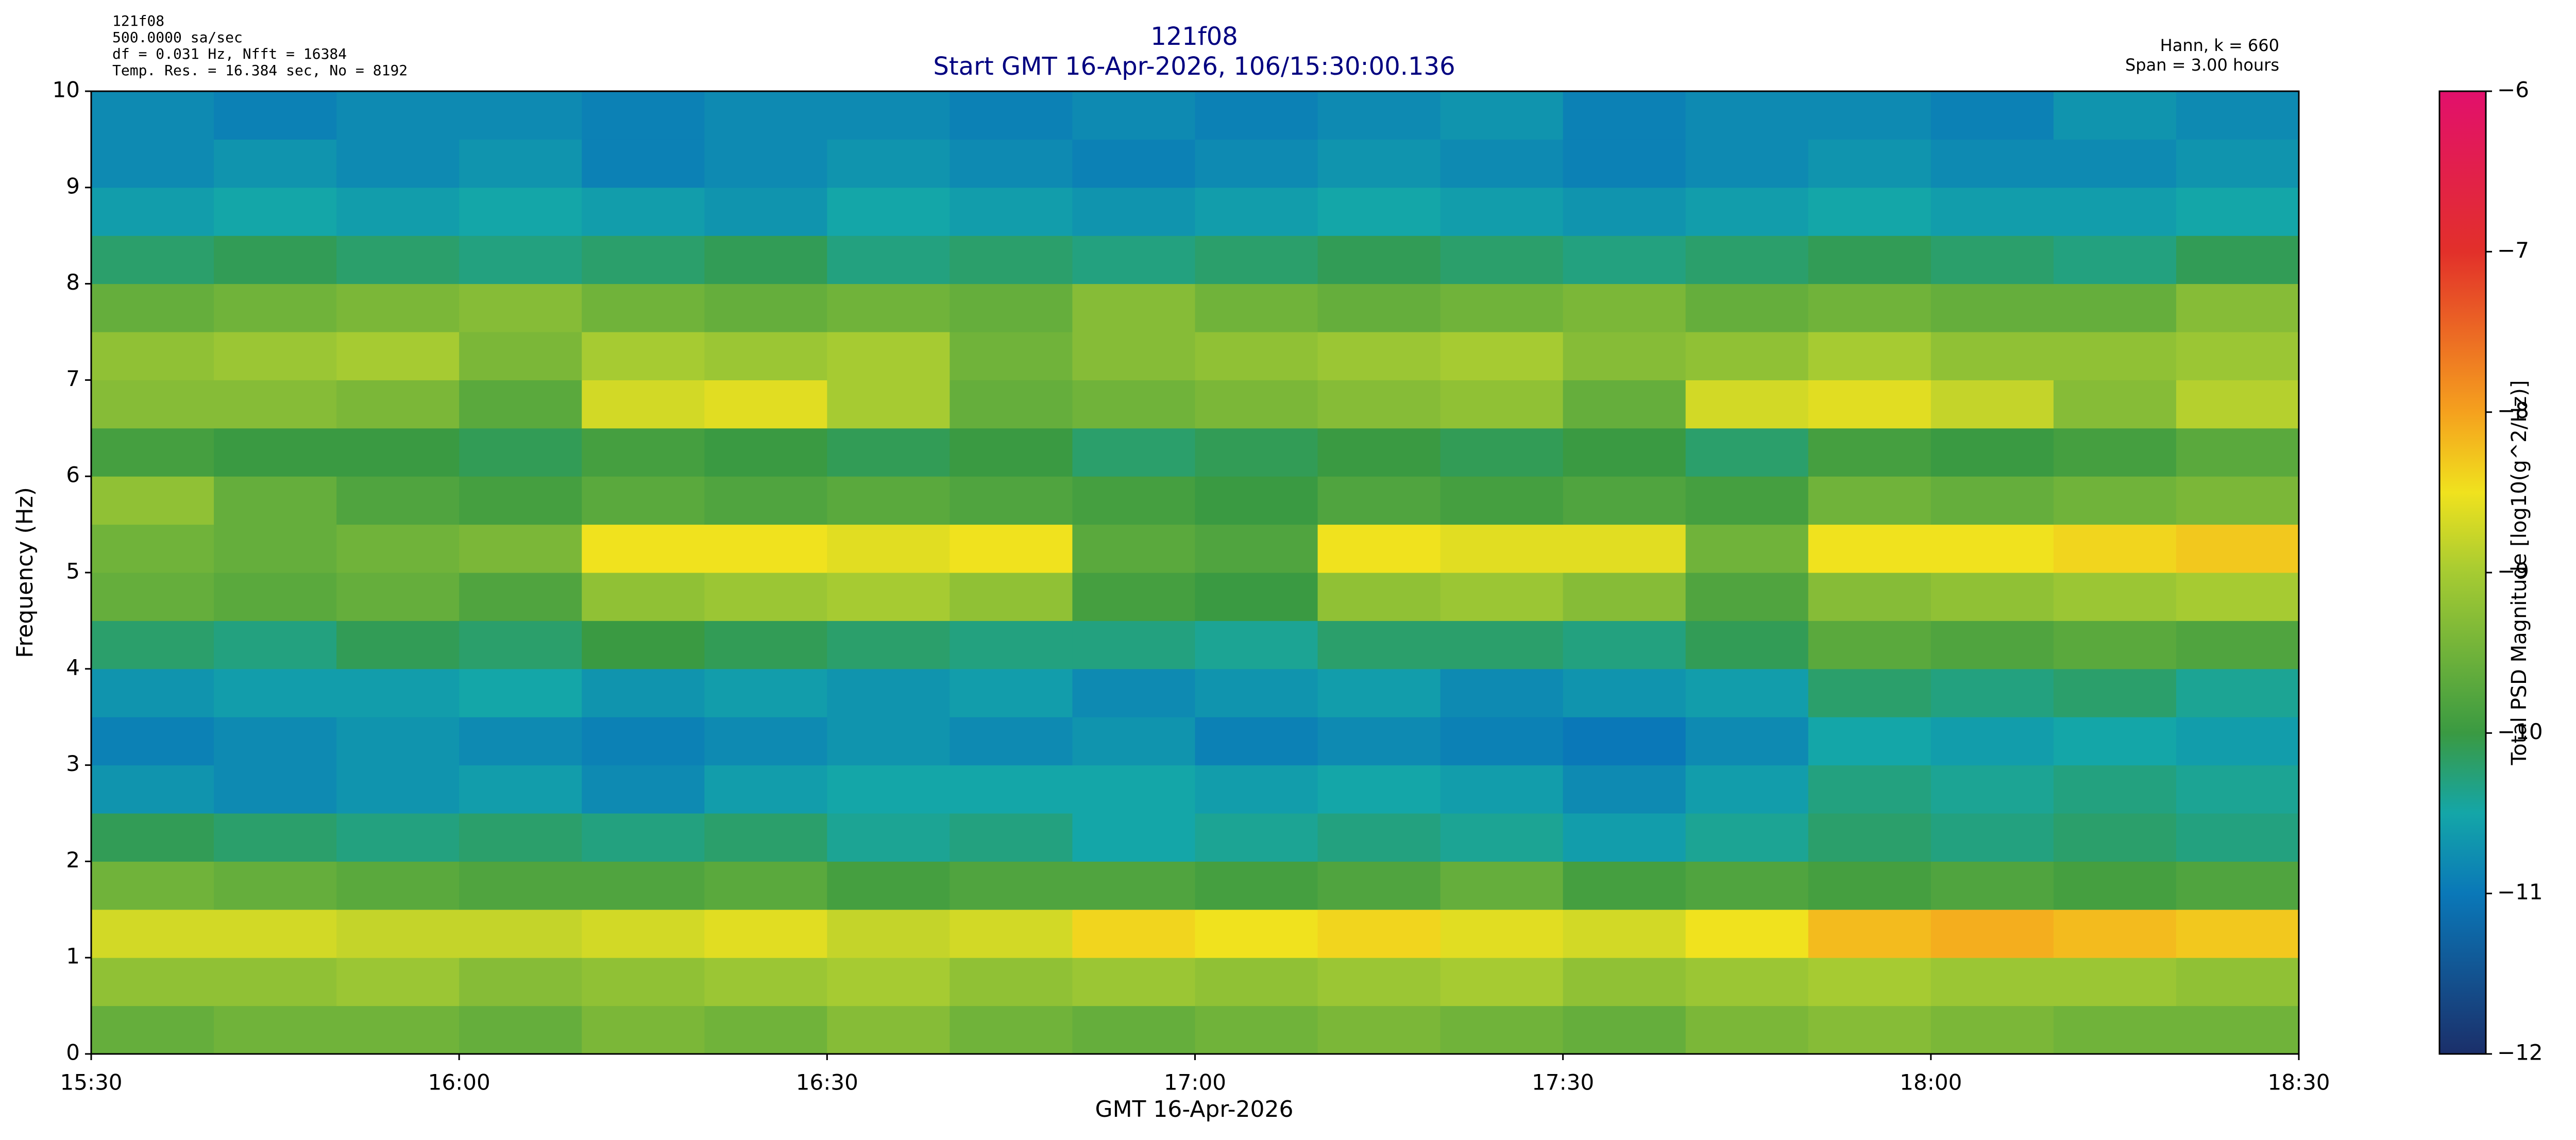 Image resolution: width=2576 pixels, height=1140 pixels. What do you see at coordinates (2202, 65) in the screenshot?
I see `info-right: Span = 3.00 hours` at bounding box center [2202, 65].